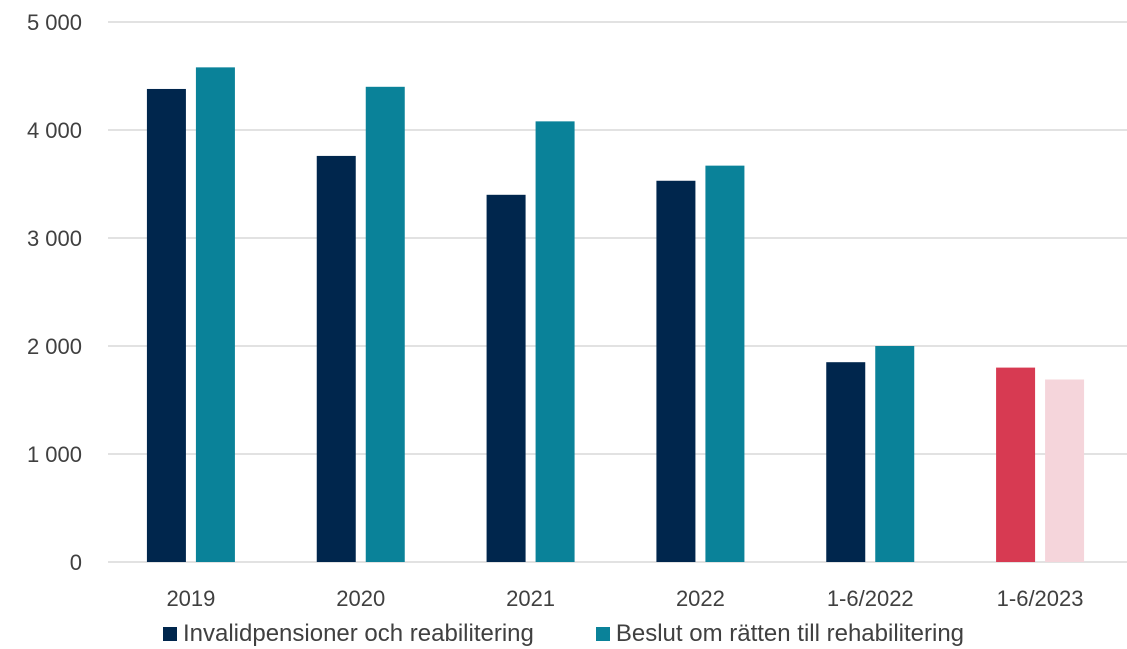 The image size is (1127, 649). I want to click on x-axis-tick-labels: 2019 2020 2021 2022 1-6/2022 1-6/2023, so click(624, 598).